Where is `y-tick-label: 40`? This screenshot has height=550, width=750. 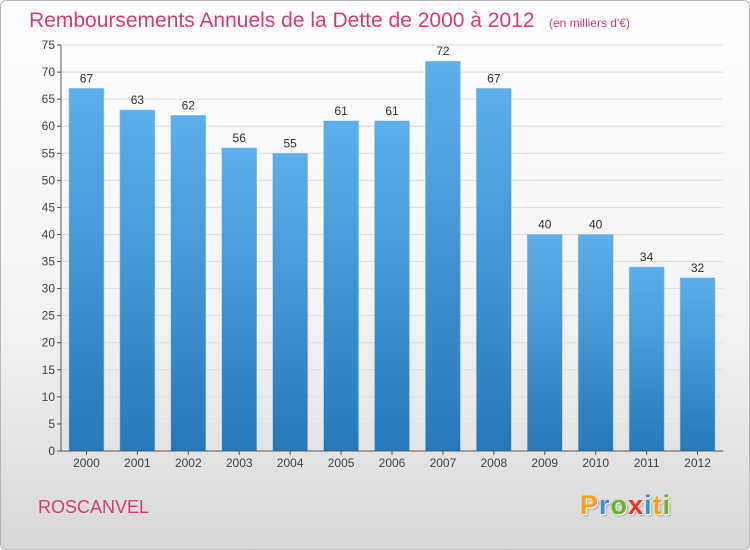
y-tick-label: 40 is located at coordinates (49, 234).